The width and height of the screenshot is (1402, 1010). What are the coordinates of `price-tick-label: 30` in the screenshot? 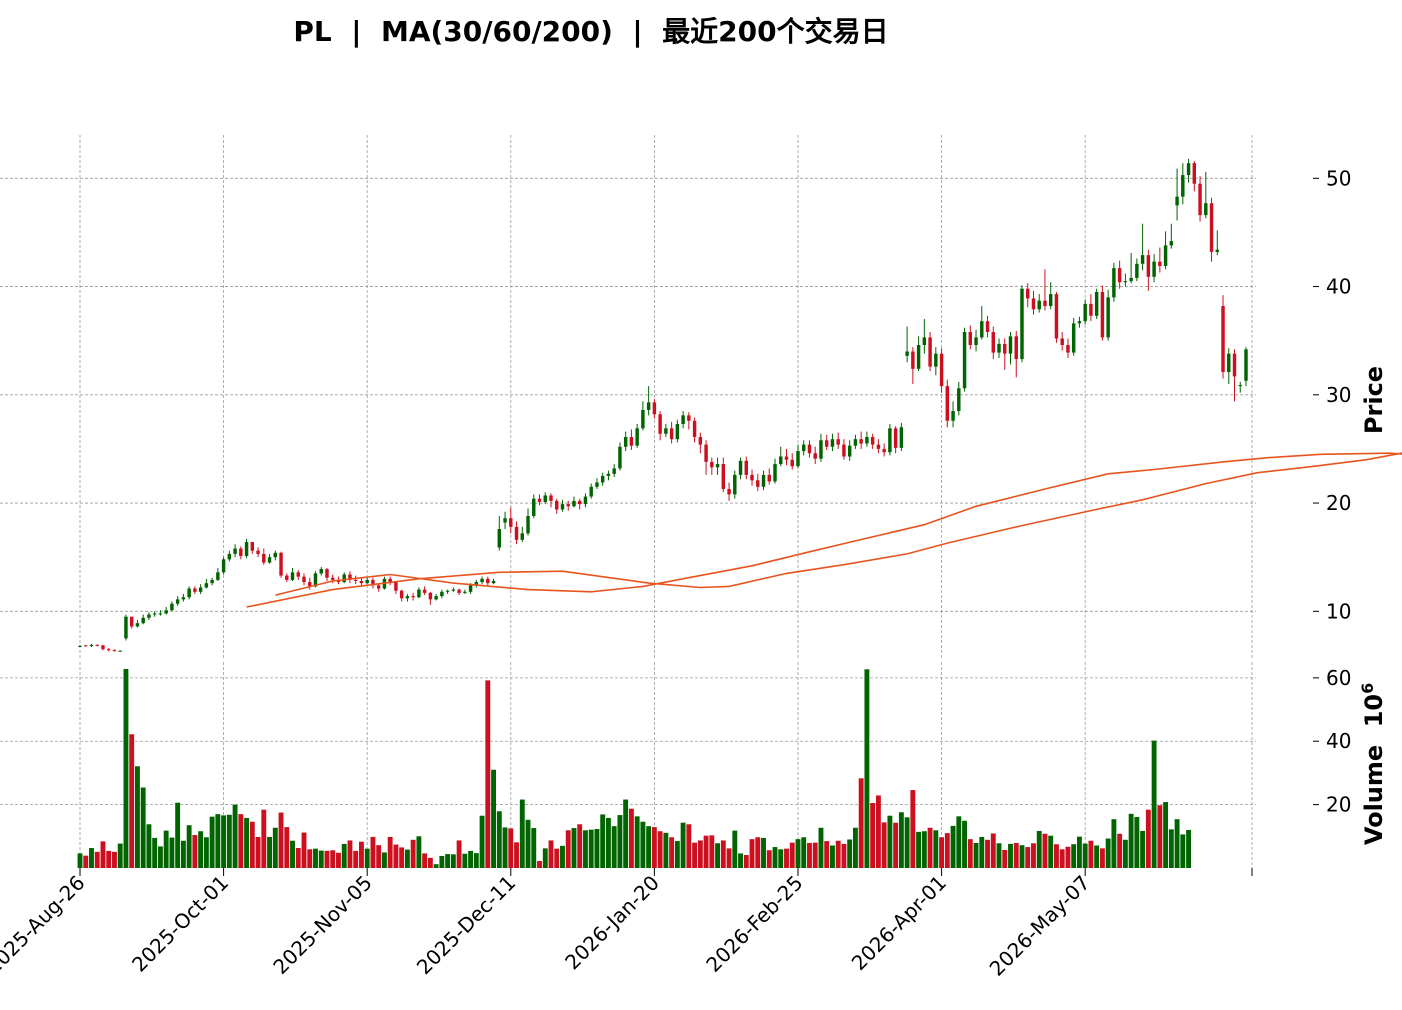 It's located at (1338, 395).